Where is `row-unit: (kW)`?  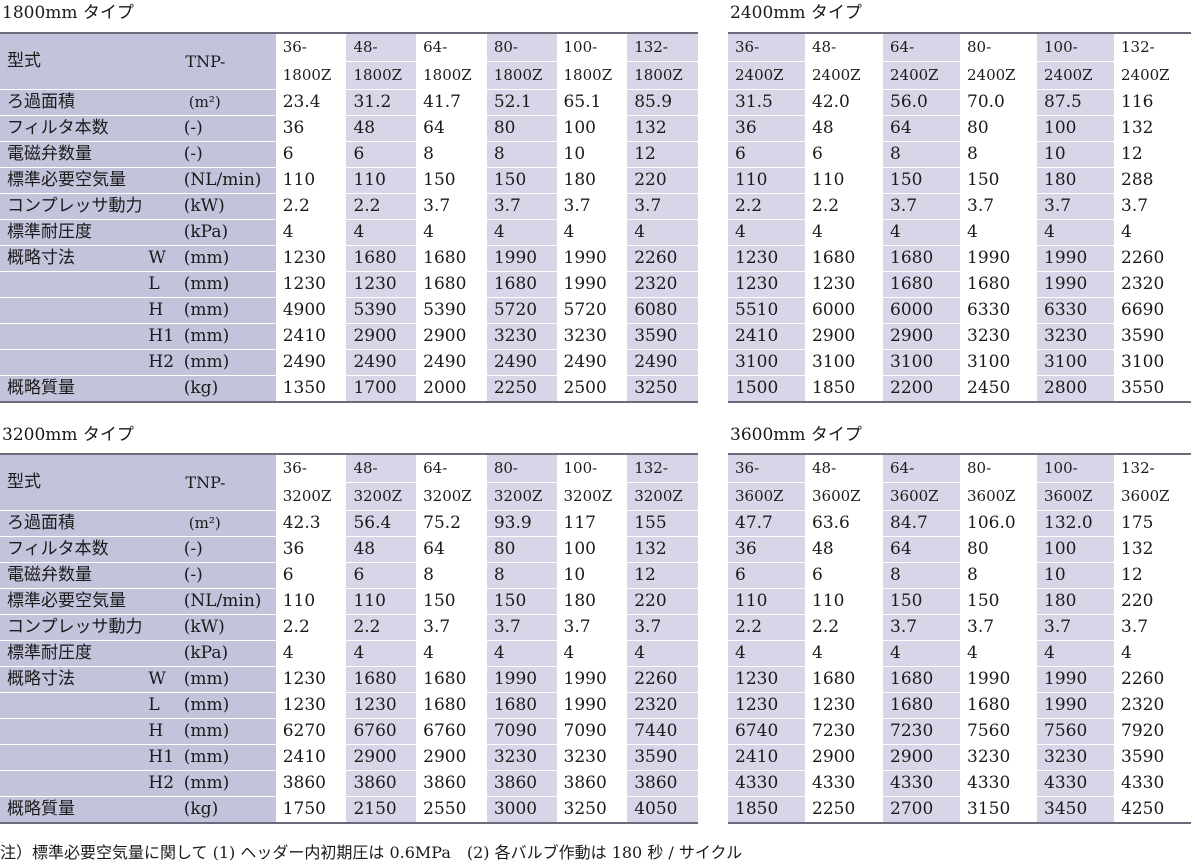
row-unit: (kW) is located at coordinates (226, 206).